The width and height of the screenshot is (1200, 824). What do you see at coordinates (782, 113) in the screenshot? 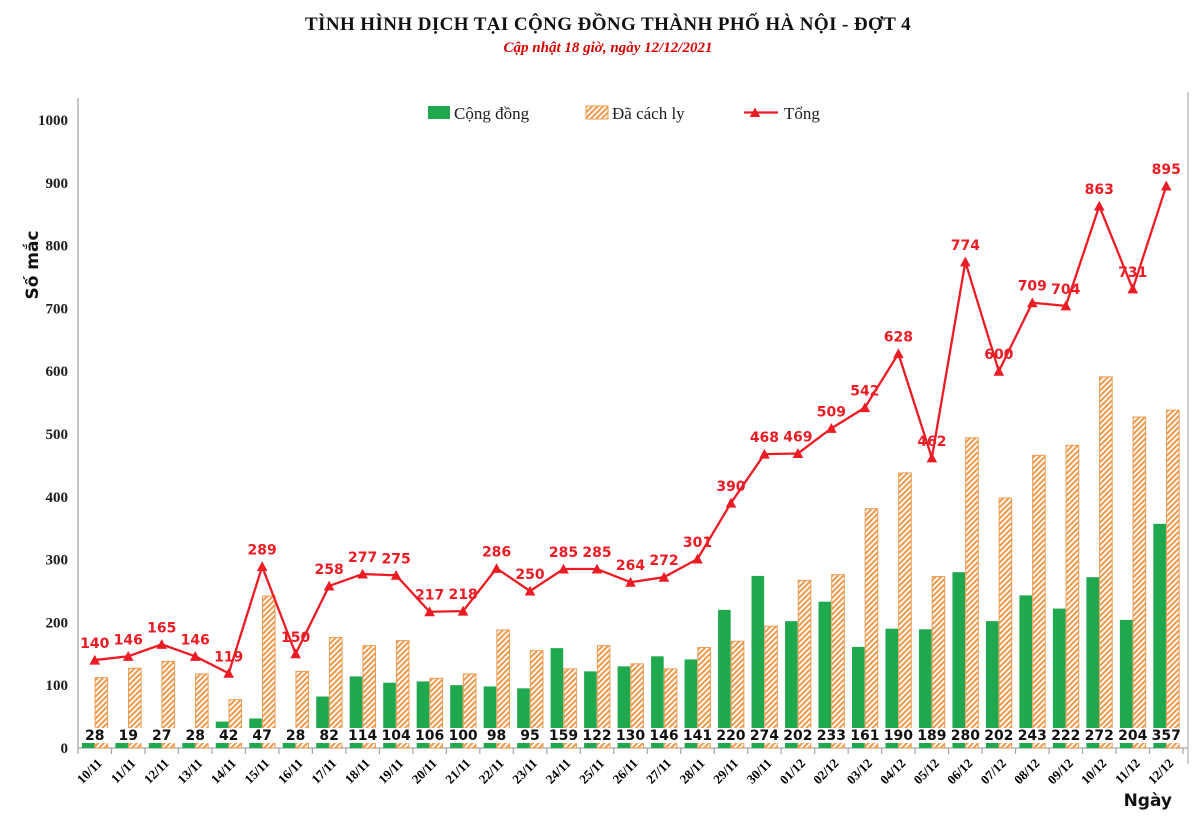
I see `legend-item: Tổng` at bounding box center [782, 113].